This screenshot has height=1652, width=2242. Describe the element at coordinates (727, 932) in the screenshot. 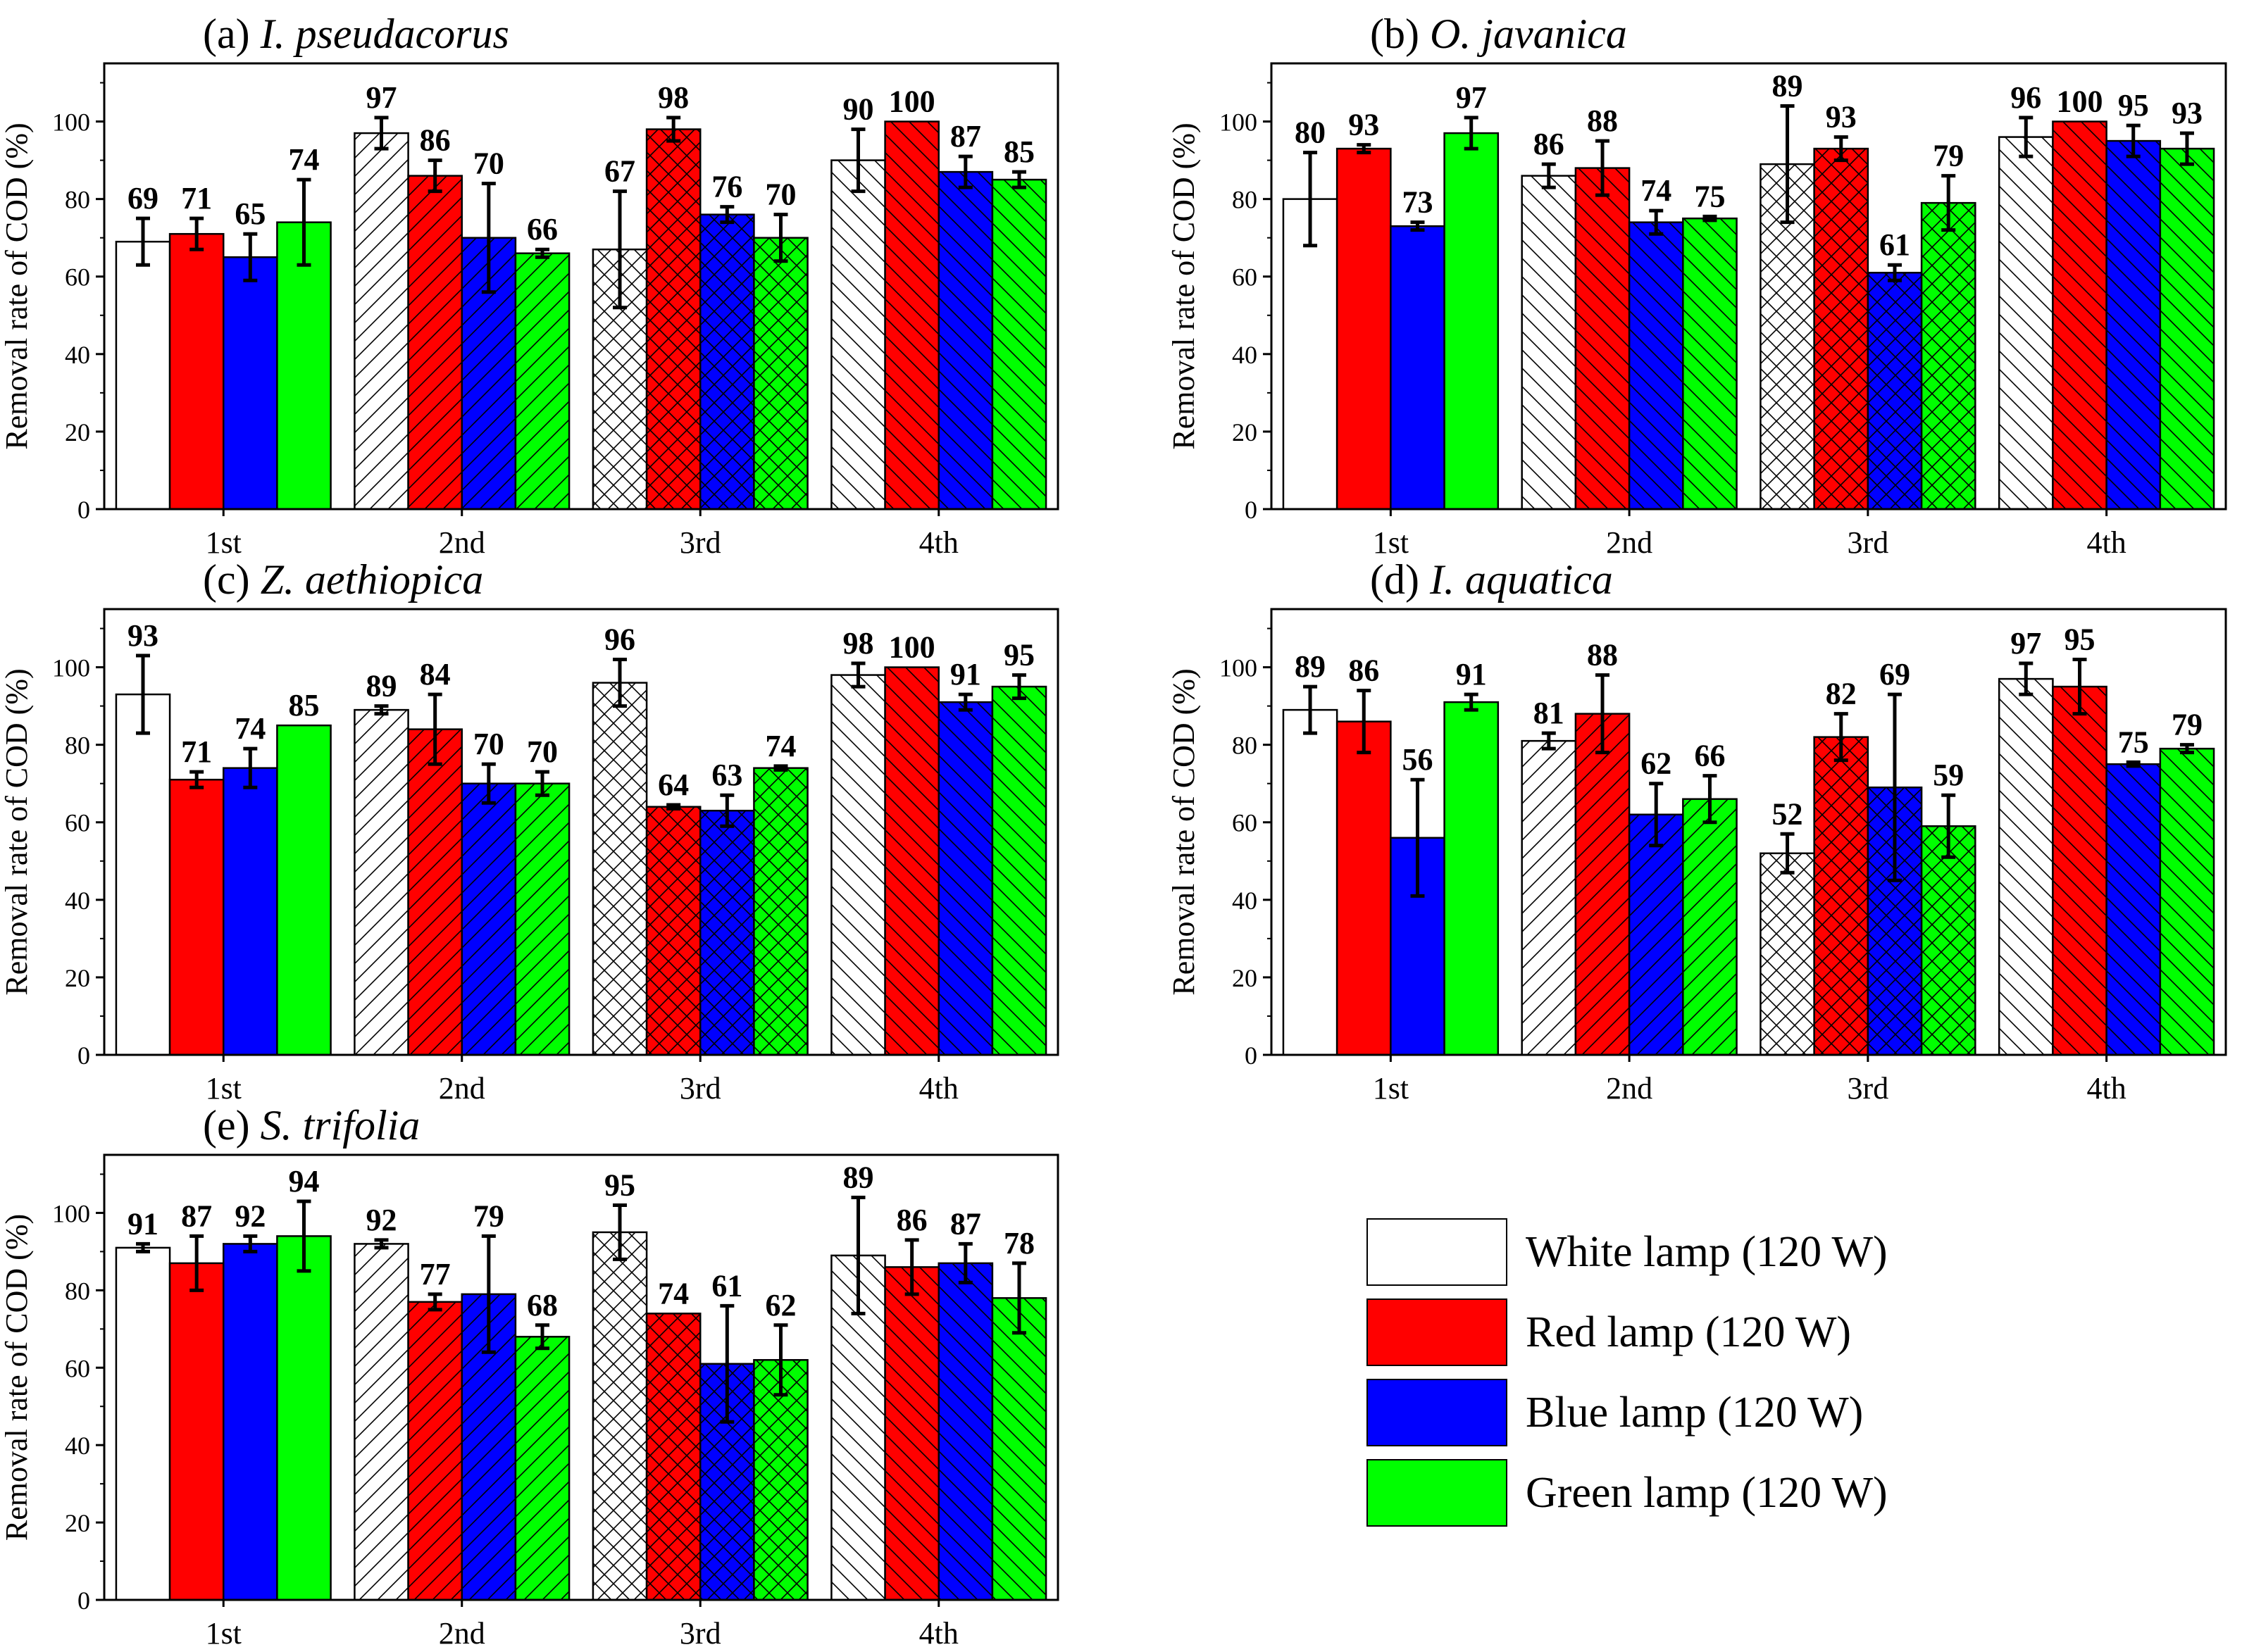

I see `bar-c-3rd-blue` at that location.